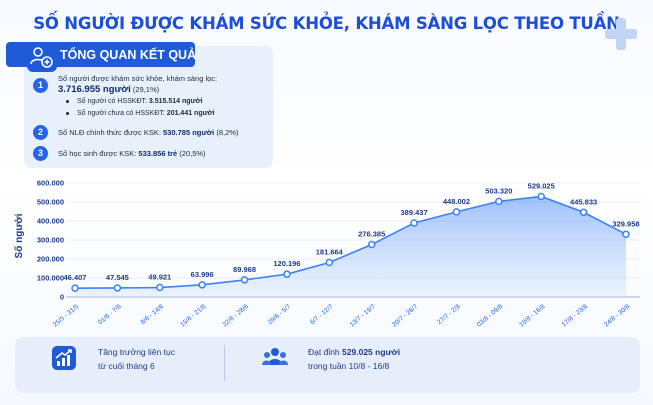  I want to click on x-tick-label: 24/8 - 30/8, so click(617, 316).